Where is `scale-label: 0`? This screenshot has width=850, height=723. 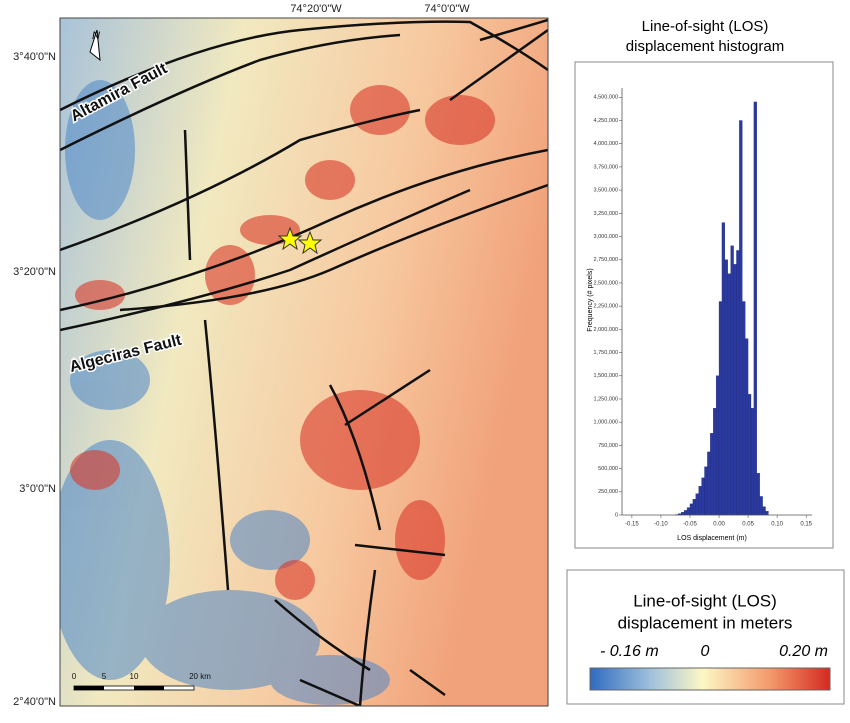
scale-label: 0 is located at coordinates (74, 676).